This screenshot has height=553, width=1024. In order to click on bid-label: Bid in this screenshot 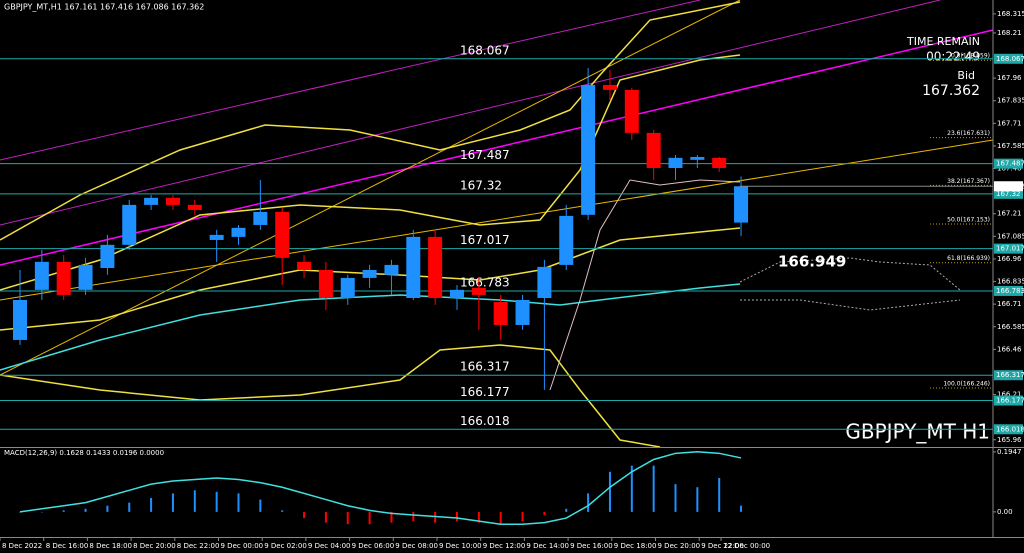, I will do `click(966, 75)`.